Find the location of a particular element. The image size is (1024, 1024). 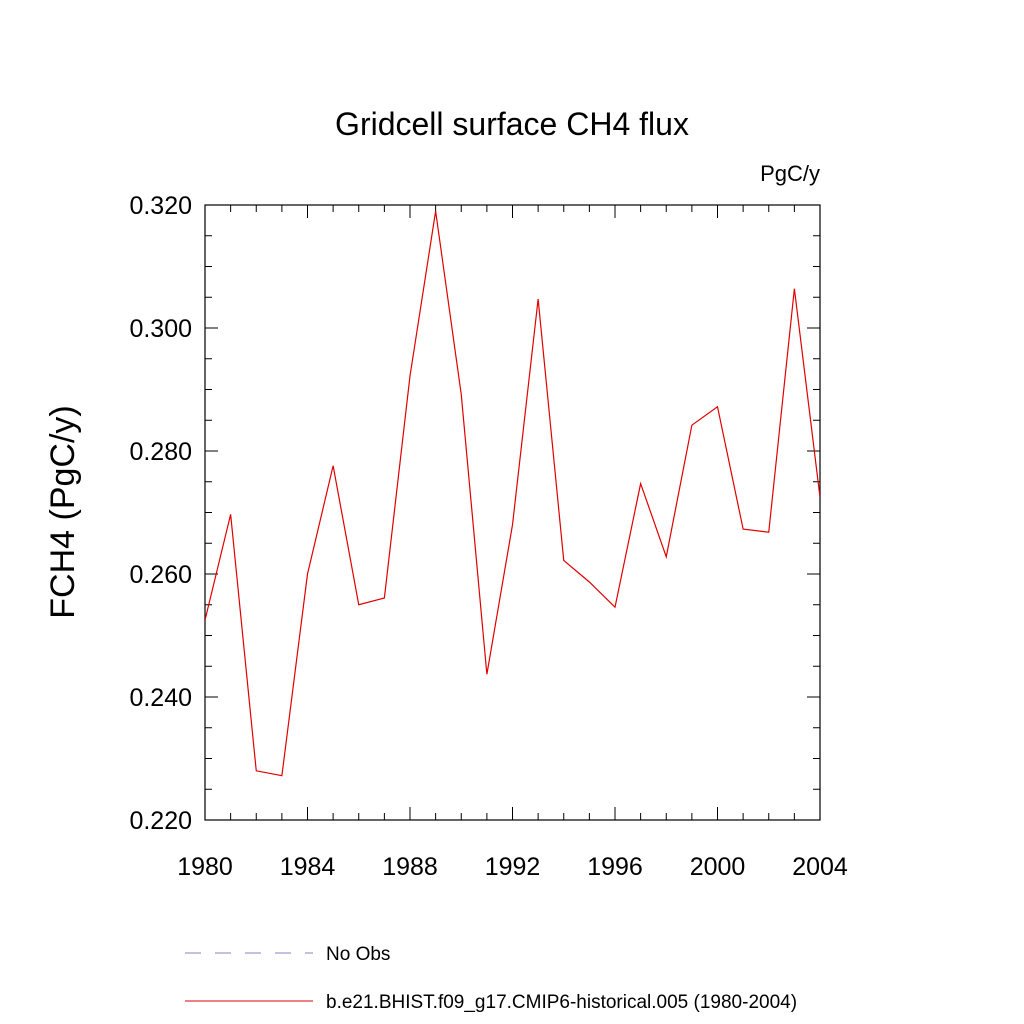

units-label: PgC/y is located at coordinates (790, 173).